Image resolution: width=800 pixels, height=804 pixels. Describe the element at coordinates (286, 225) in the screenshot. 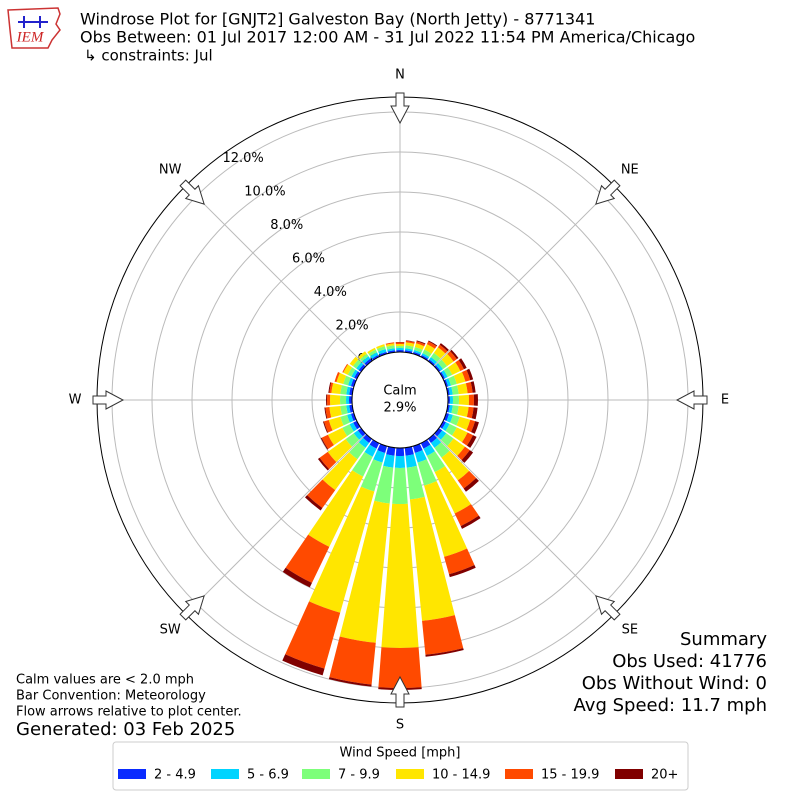

I see `r-tick-label: 8.0%` at that location.